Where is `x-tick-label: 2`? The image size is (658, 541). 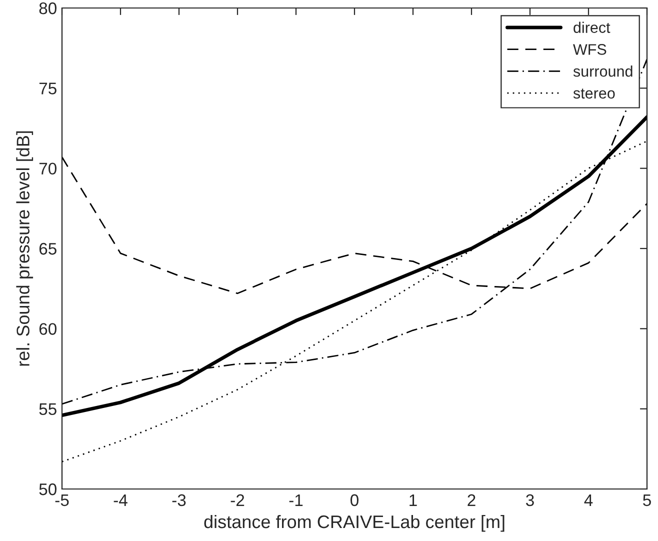
x-tick-label: 2 is located at coordinates (472, 500).